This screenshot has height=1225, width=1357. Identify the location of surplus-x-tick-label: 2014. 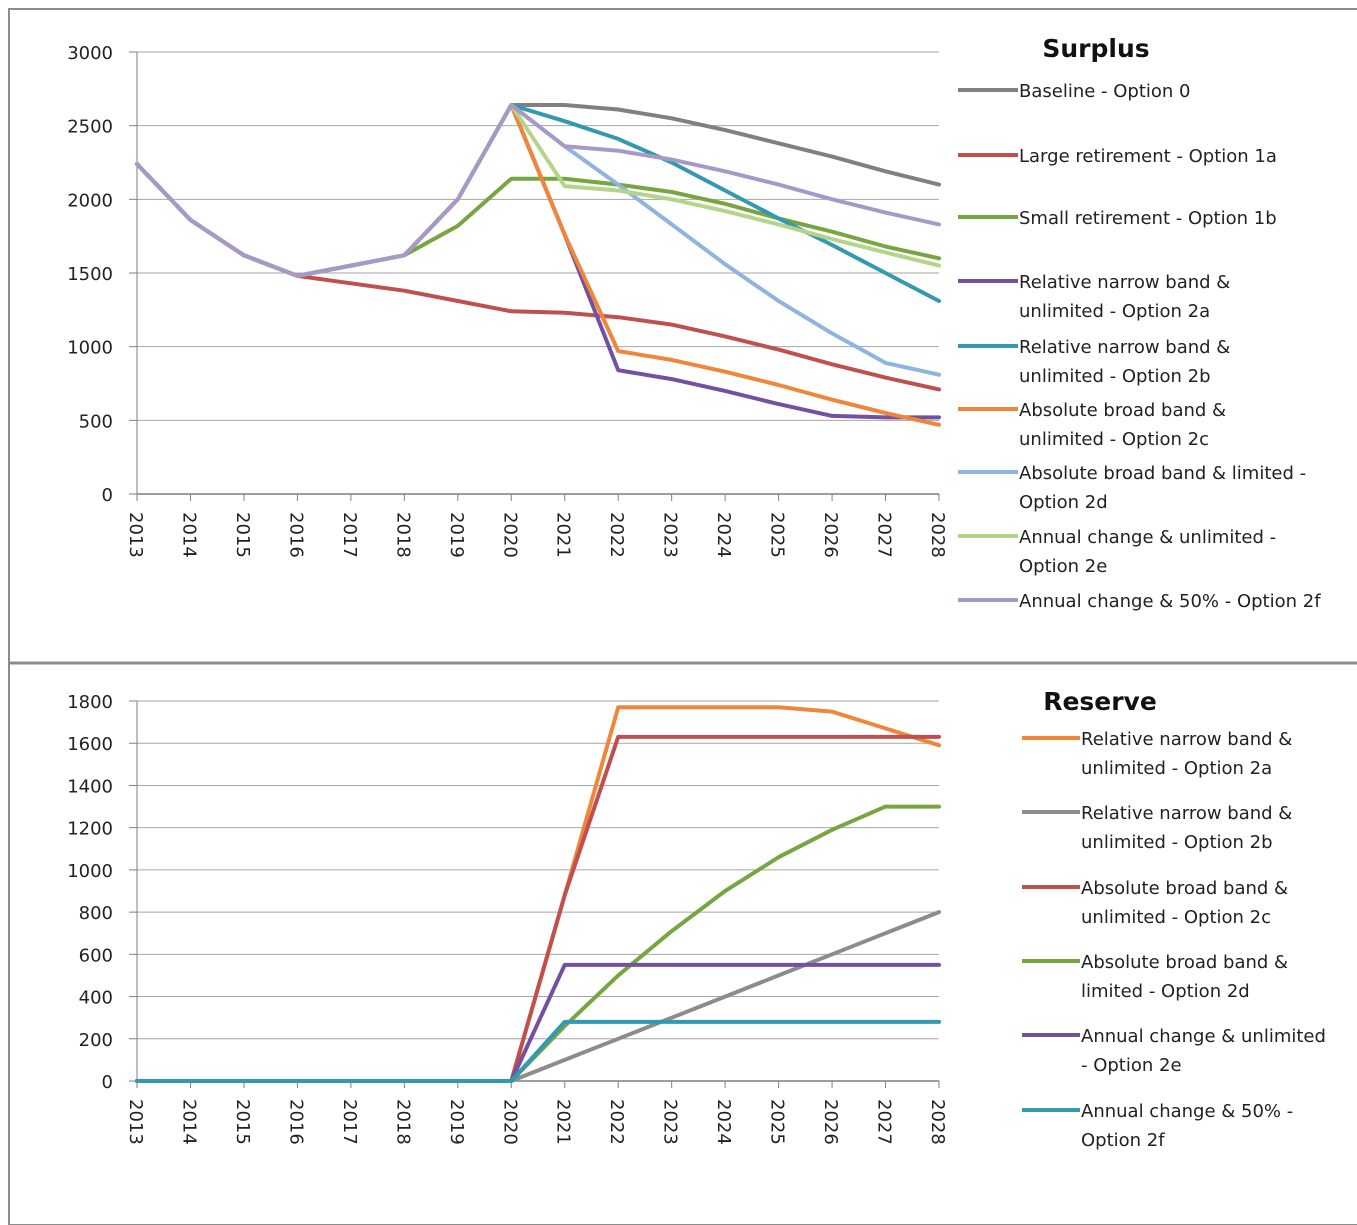
(188, 535).